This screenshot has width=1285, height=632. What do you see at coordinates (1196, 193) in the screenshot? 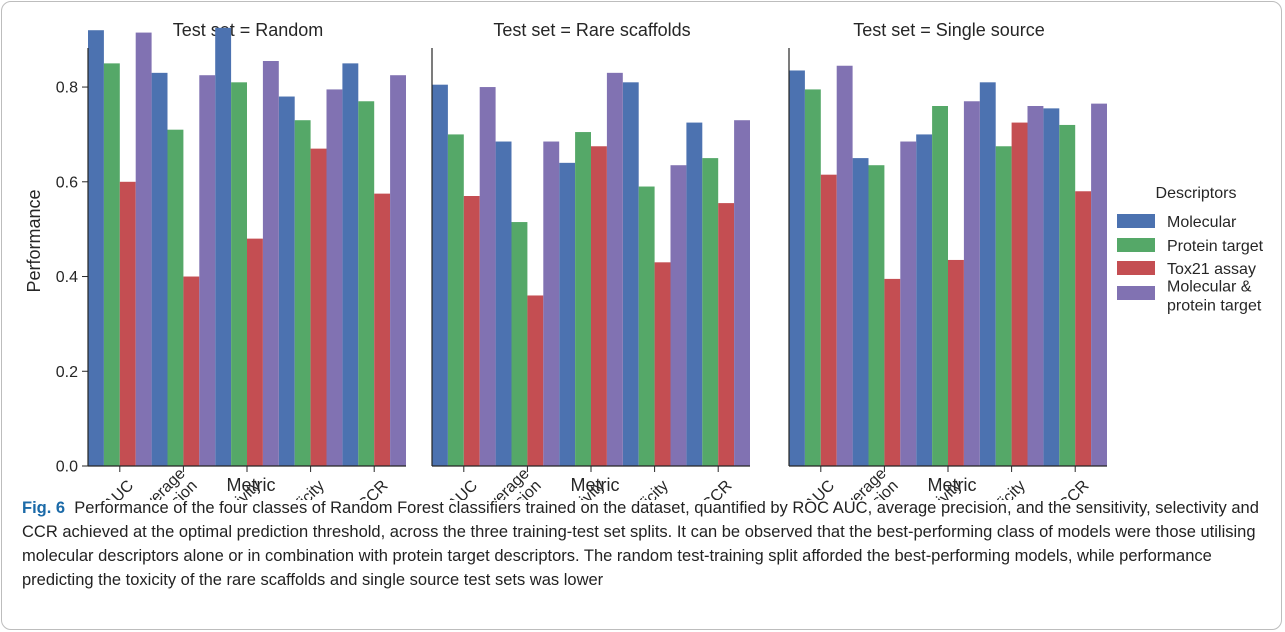
I see `legend-title: Descriptors` at bounding box center [1196, 193].